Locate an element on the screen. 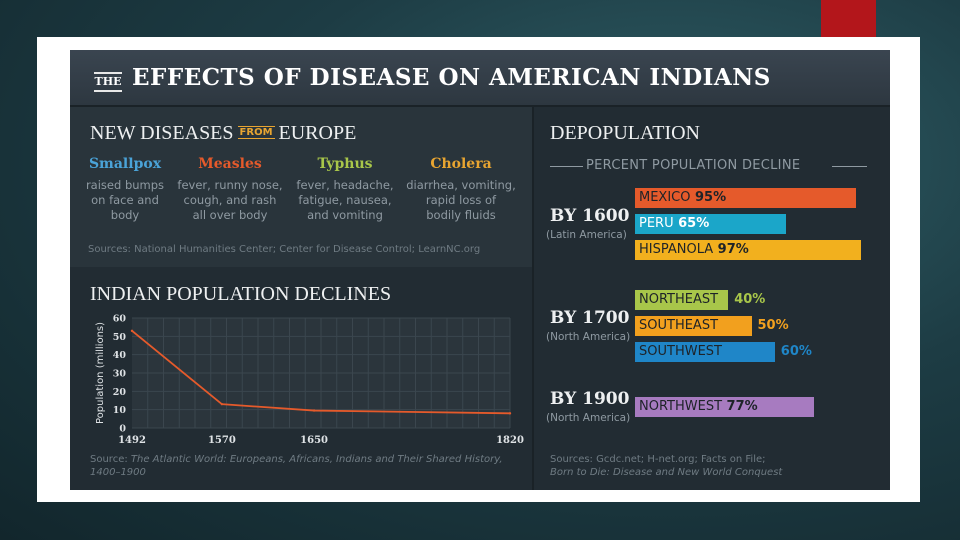 This screenshot has width=960, height=540. bar-value: 40% is located at coordinates (750, 299).